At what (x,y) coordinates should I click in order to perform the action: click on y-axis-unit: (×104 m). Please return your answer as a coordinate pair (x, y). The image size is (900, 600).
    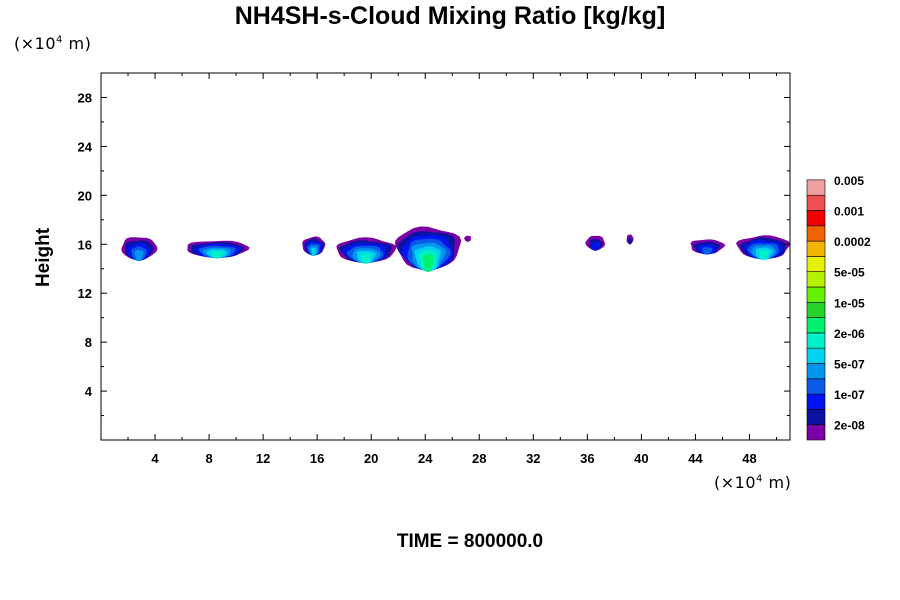
    Looking at the image, I should click on (52, 43).